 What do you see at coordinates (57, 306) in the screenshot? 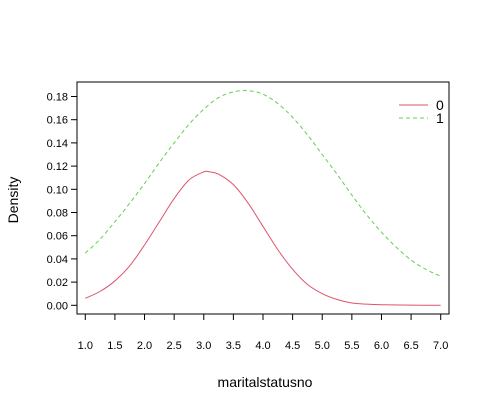
I see `y-tick-label: 0.00` at bounding box center [57, 306].